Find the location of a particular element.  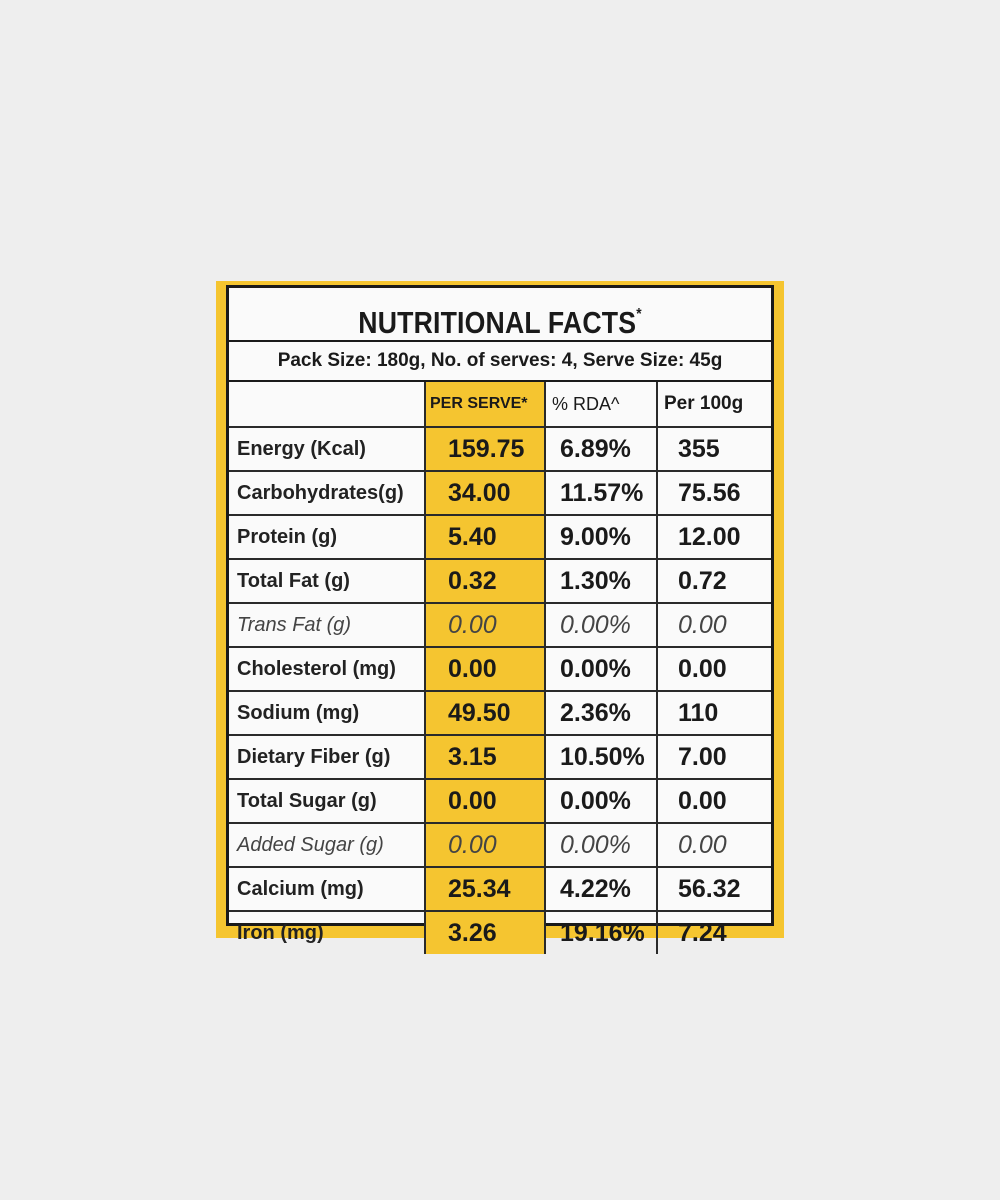

nutrient-name: Dietary Fiber (g) is located at coordinates (327, 757).